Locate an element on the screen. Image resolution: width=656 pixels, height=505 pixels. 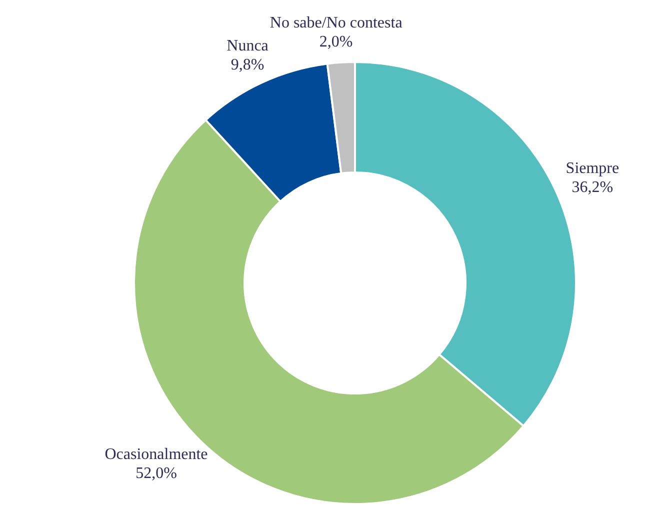
slice-label: Siempre is located at coordinates (593, 168).